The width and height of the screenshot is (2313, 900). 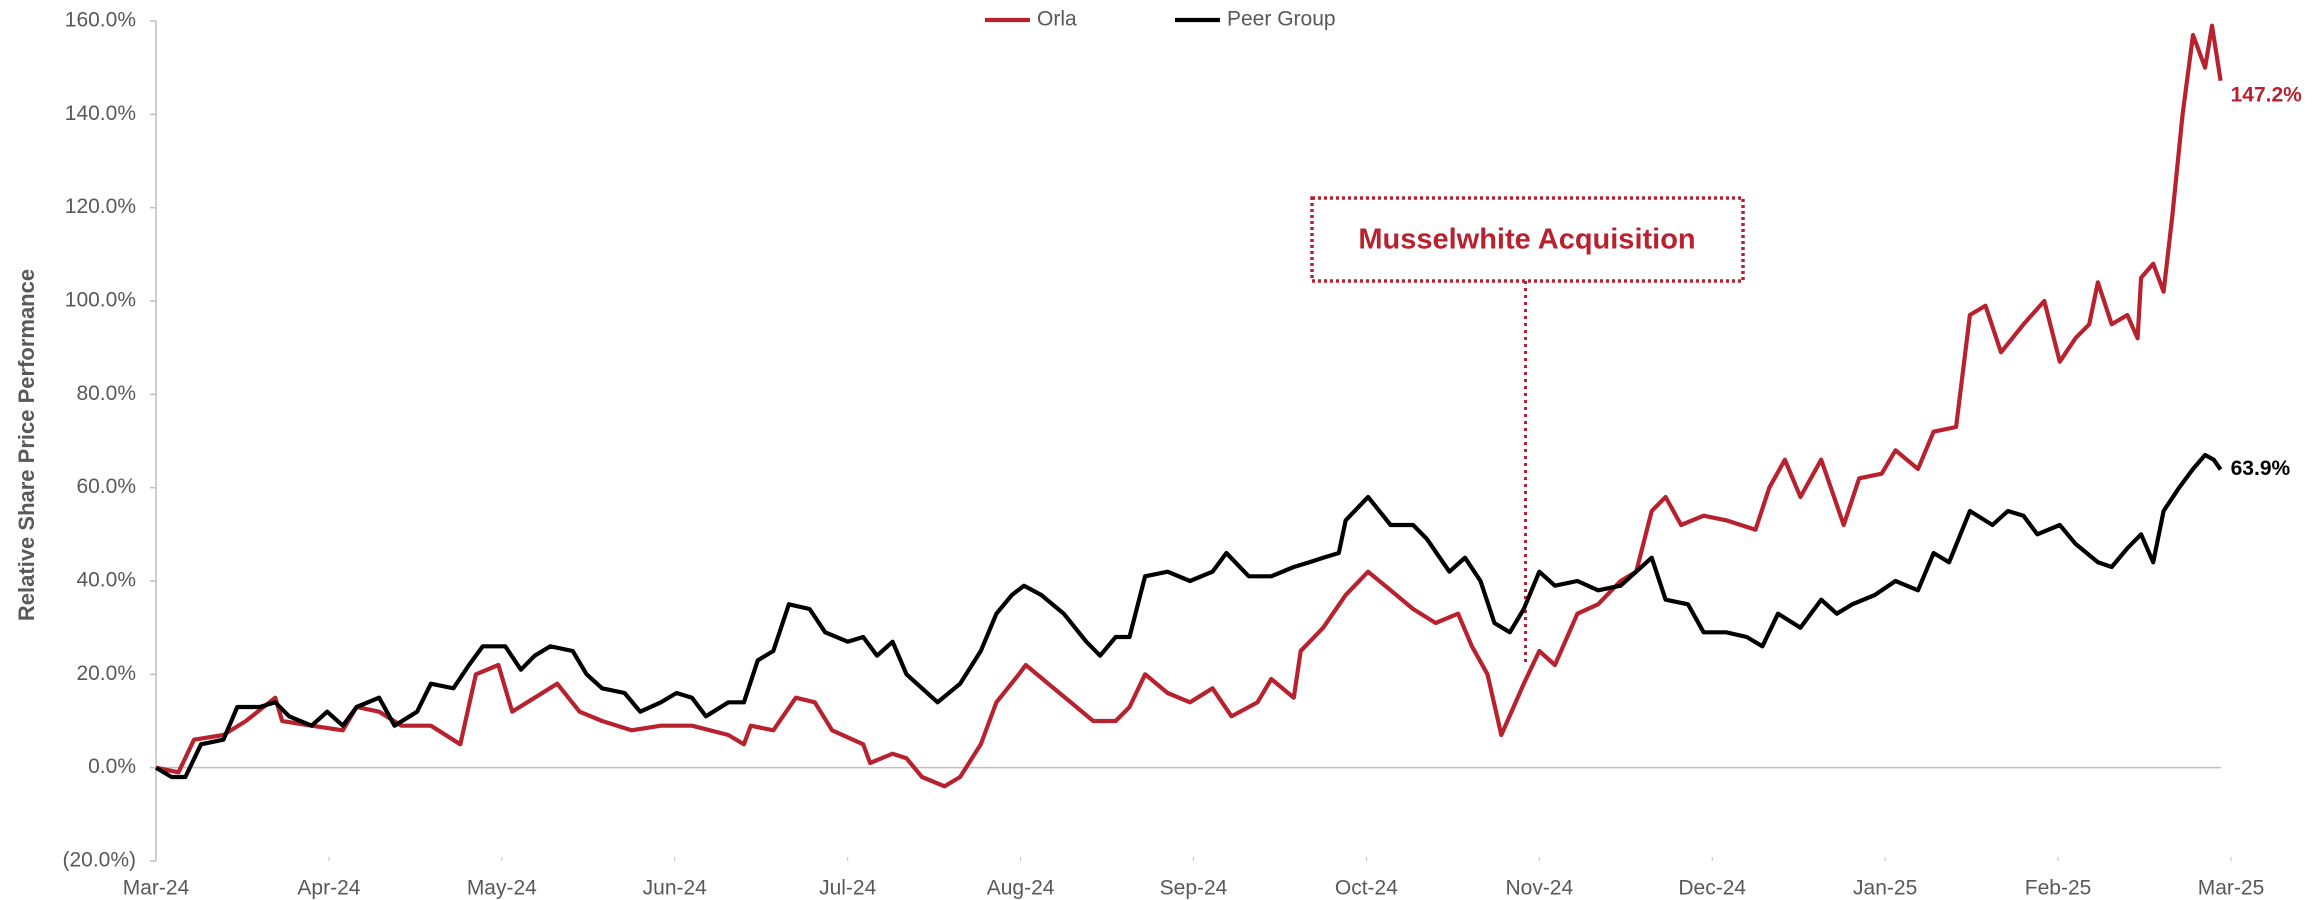 What do you see at coordinates (1712, 888) in the screenshot?
I see `x-tick-label: Dec-24` at bounding box center [1712, 888].